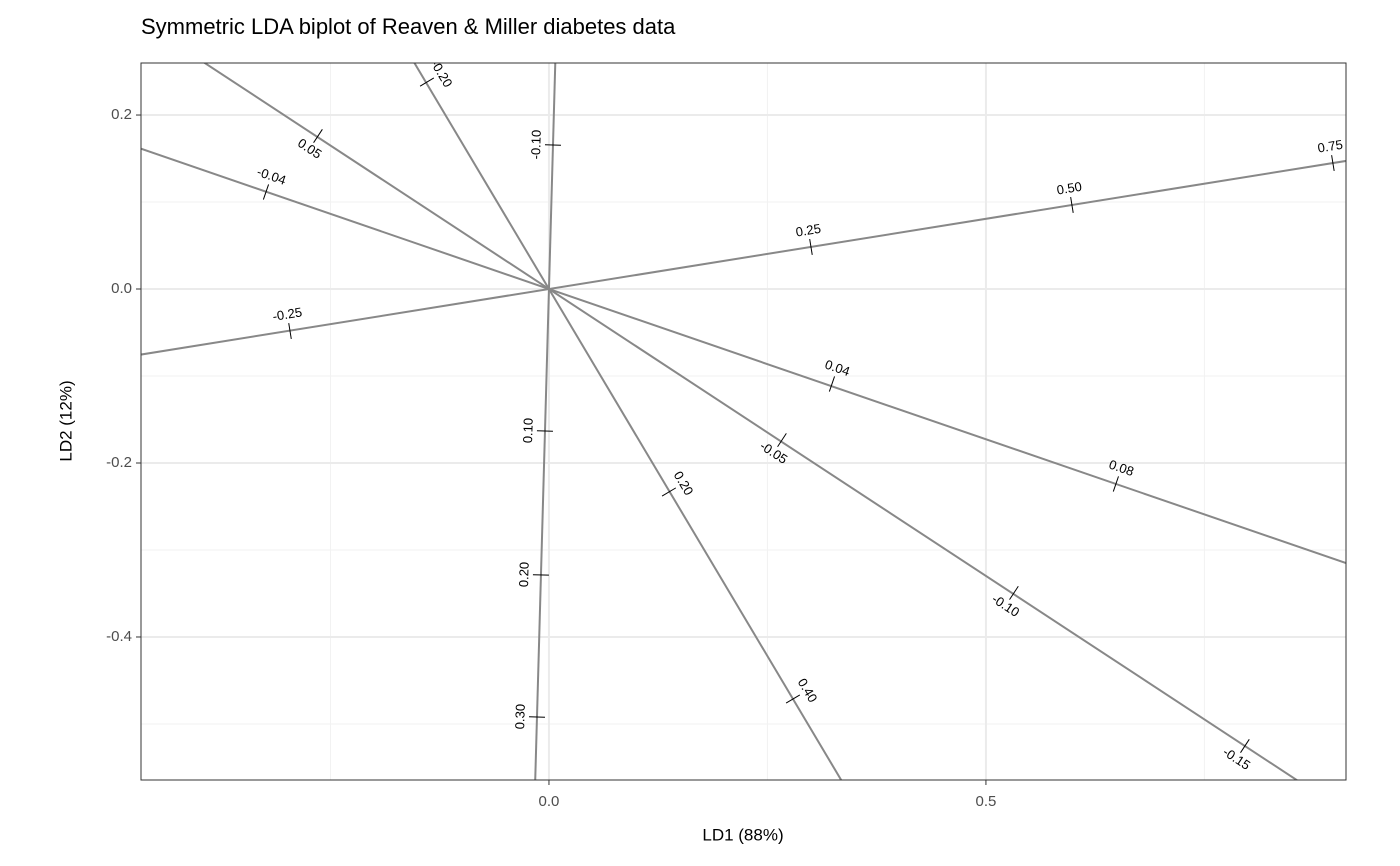  I want to click on biplot-tick-label: 0.75, so click(1329, 146).